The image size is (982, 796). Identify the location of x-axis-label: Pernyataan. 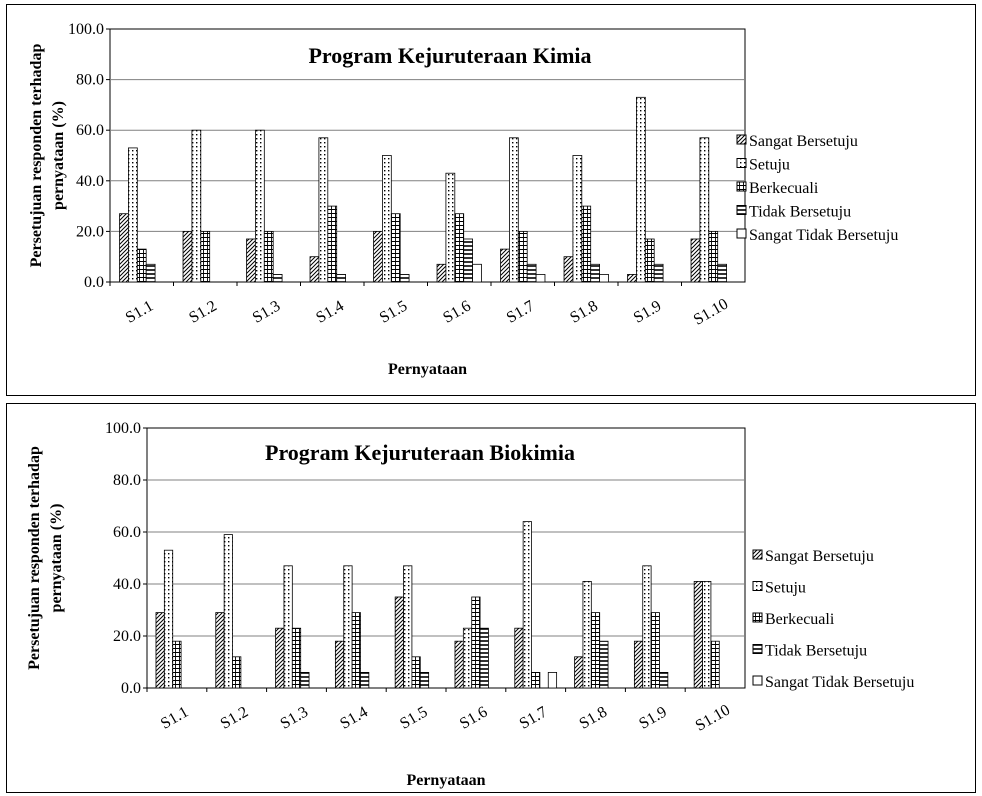
(445, 780).